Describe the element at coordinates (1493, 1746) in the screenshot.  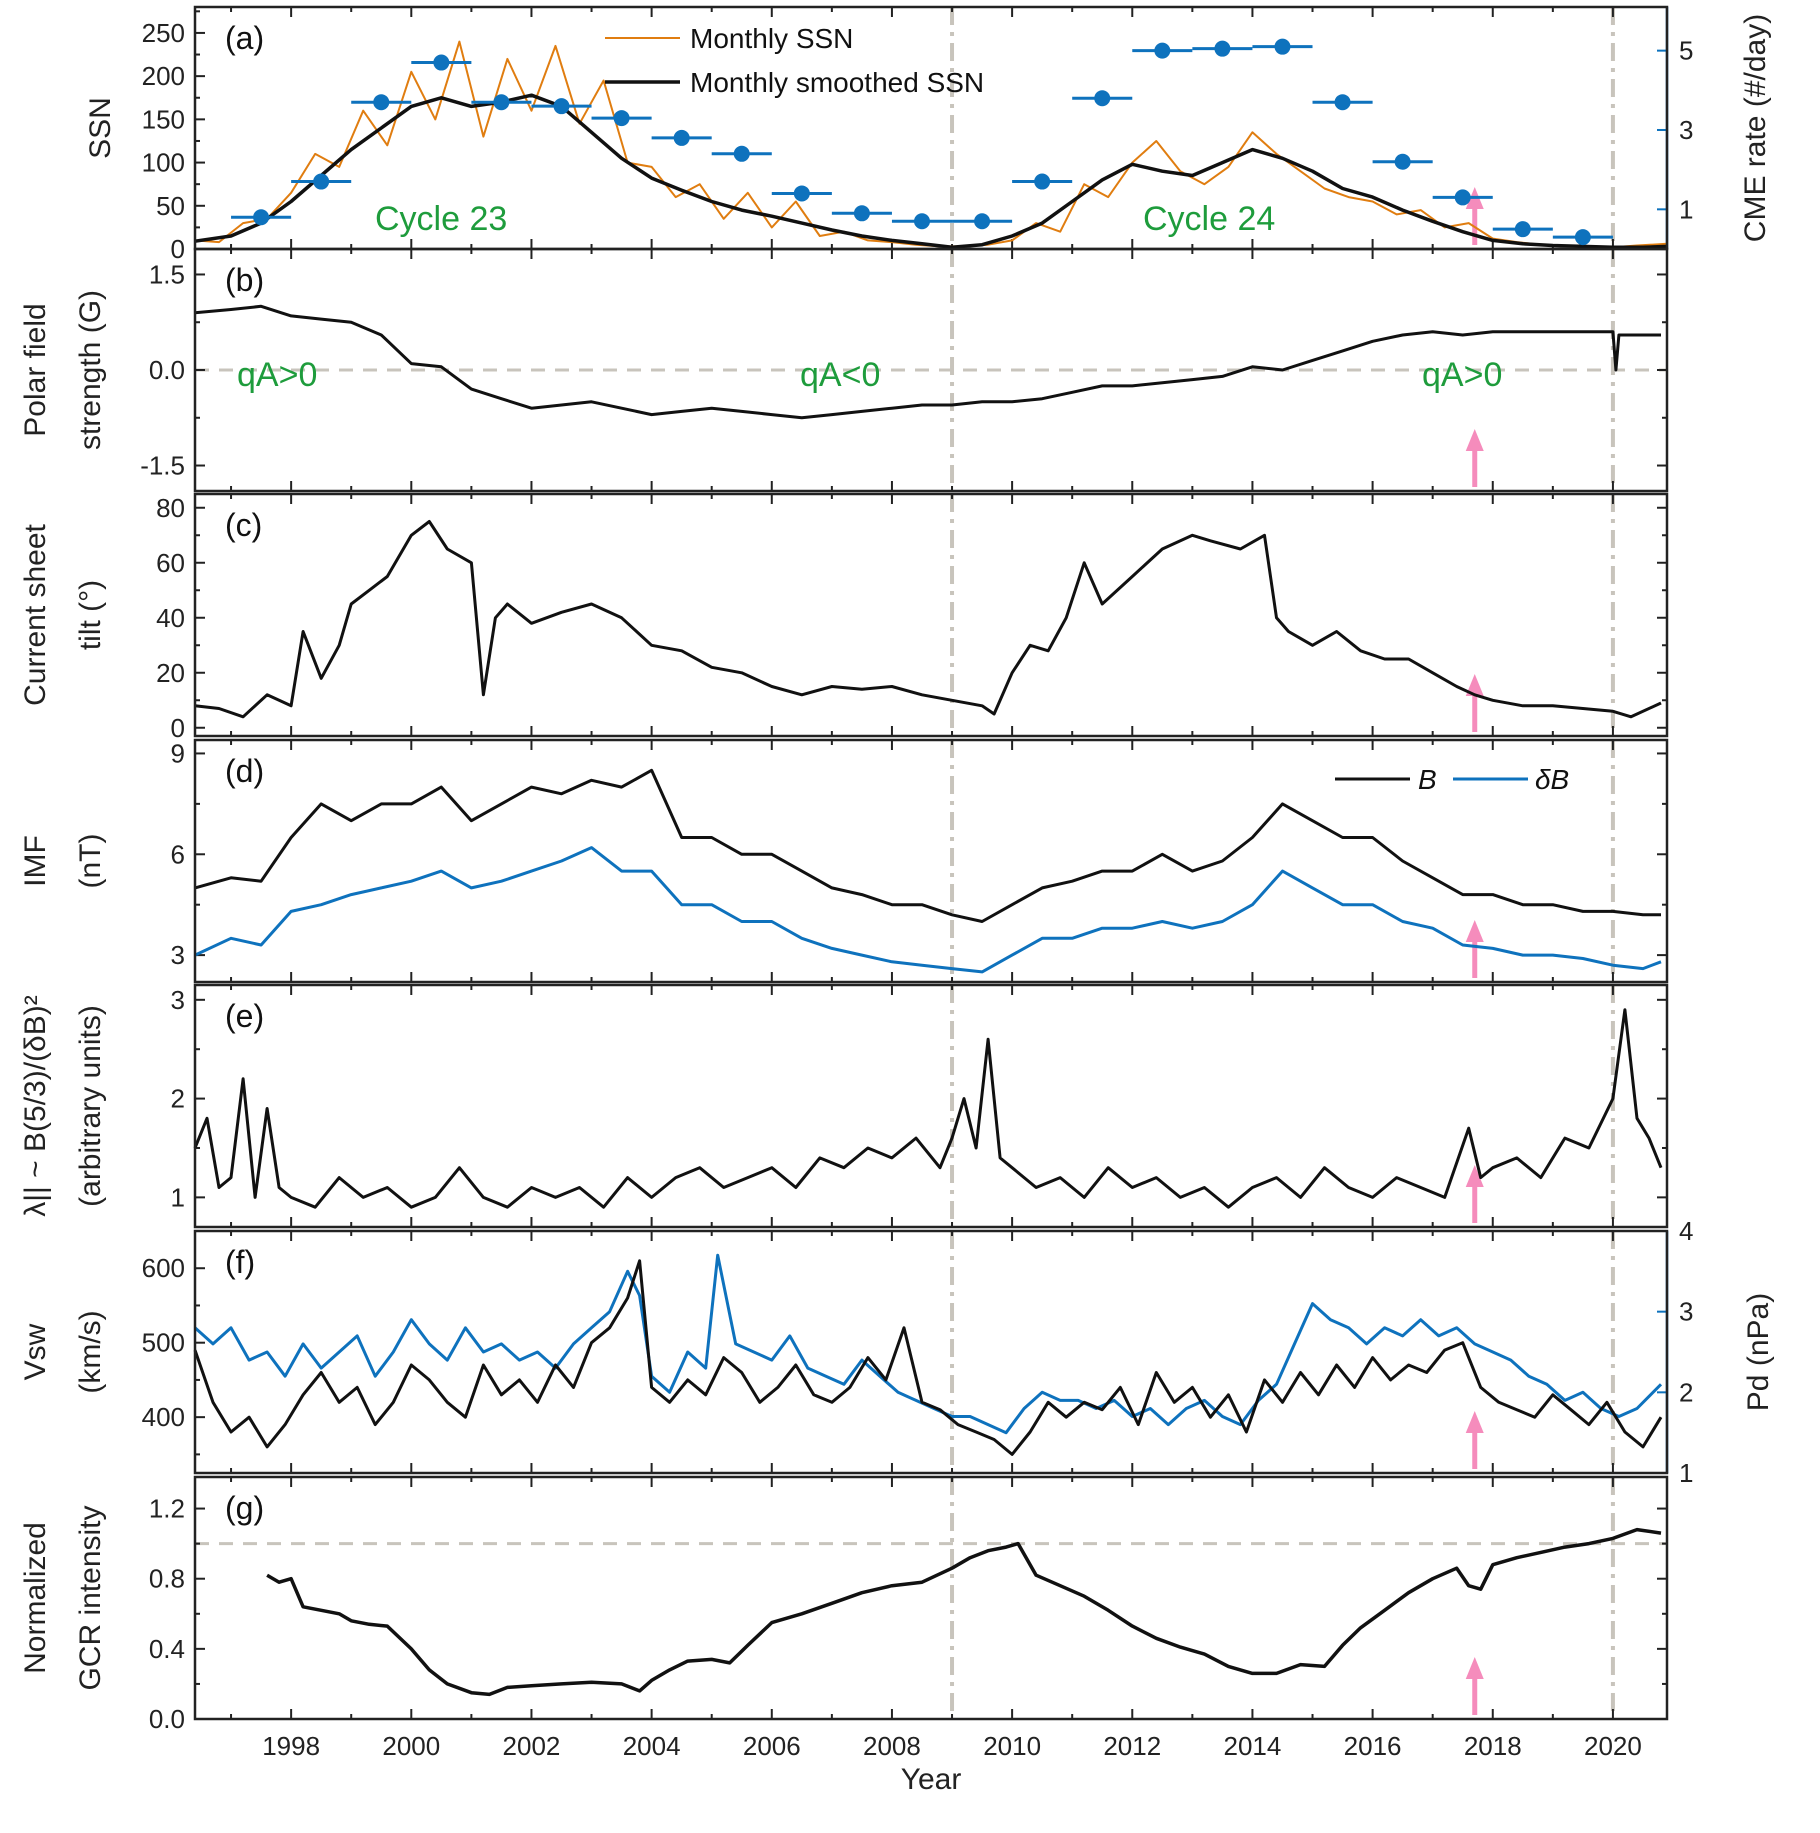
I see `x-tick-label: 2018` at that location.